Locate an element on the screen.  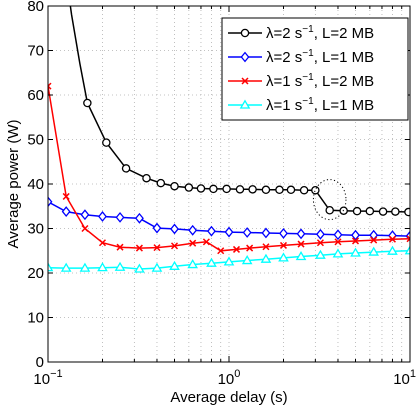
legend-label: λ=2 s−1, L=1 MB is located at coordinates (320, 57).